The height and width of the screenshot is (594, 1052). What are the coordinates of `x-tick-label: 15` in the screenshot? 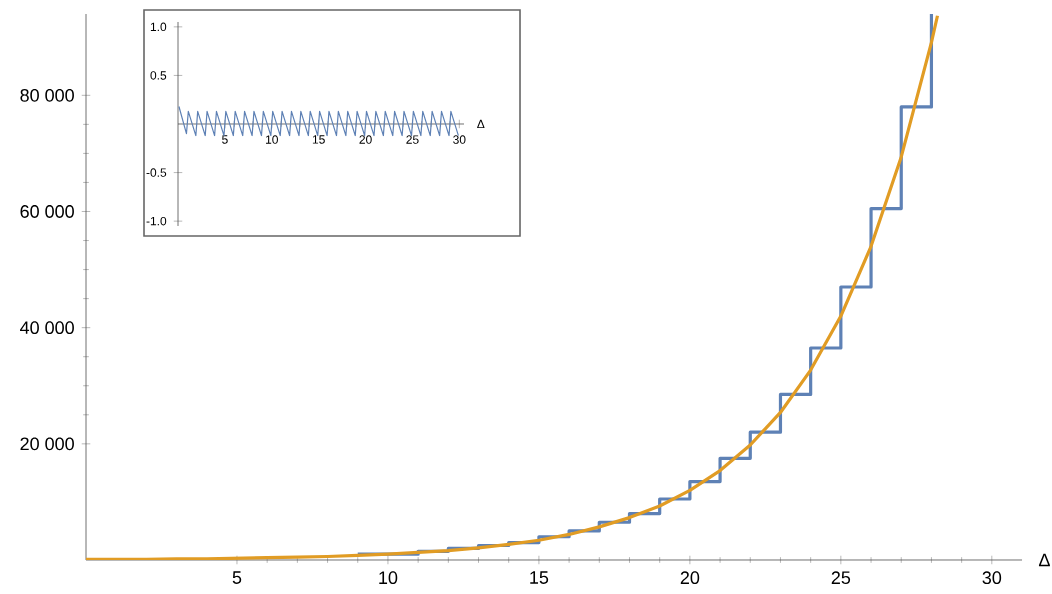 It's located at (539, 577).